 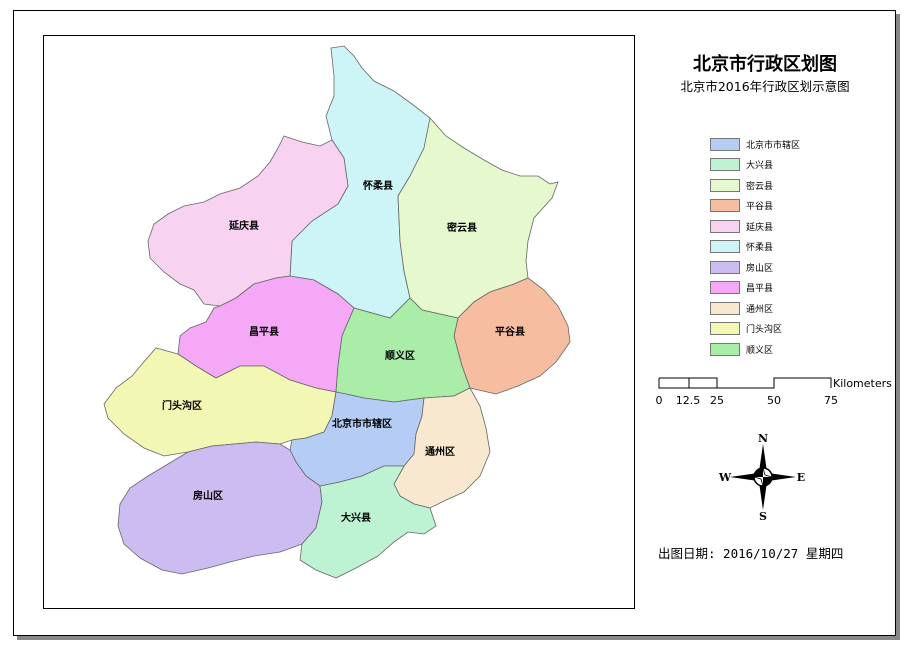 I want to click on compass-rose-icon, so click(x=763, y=477).